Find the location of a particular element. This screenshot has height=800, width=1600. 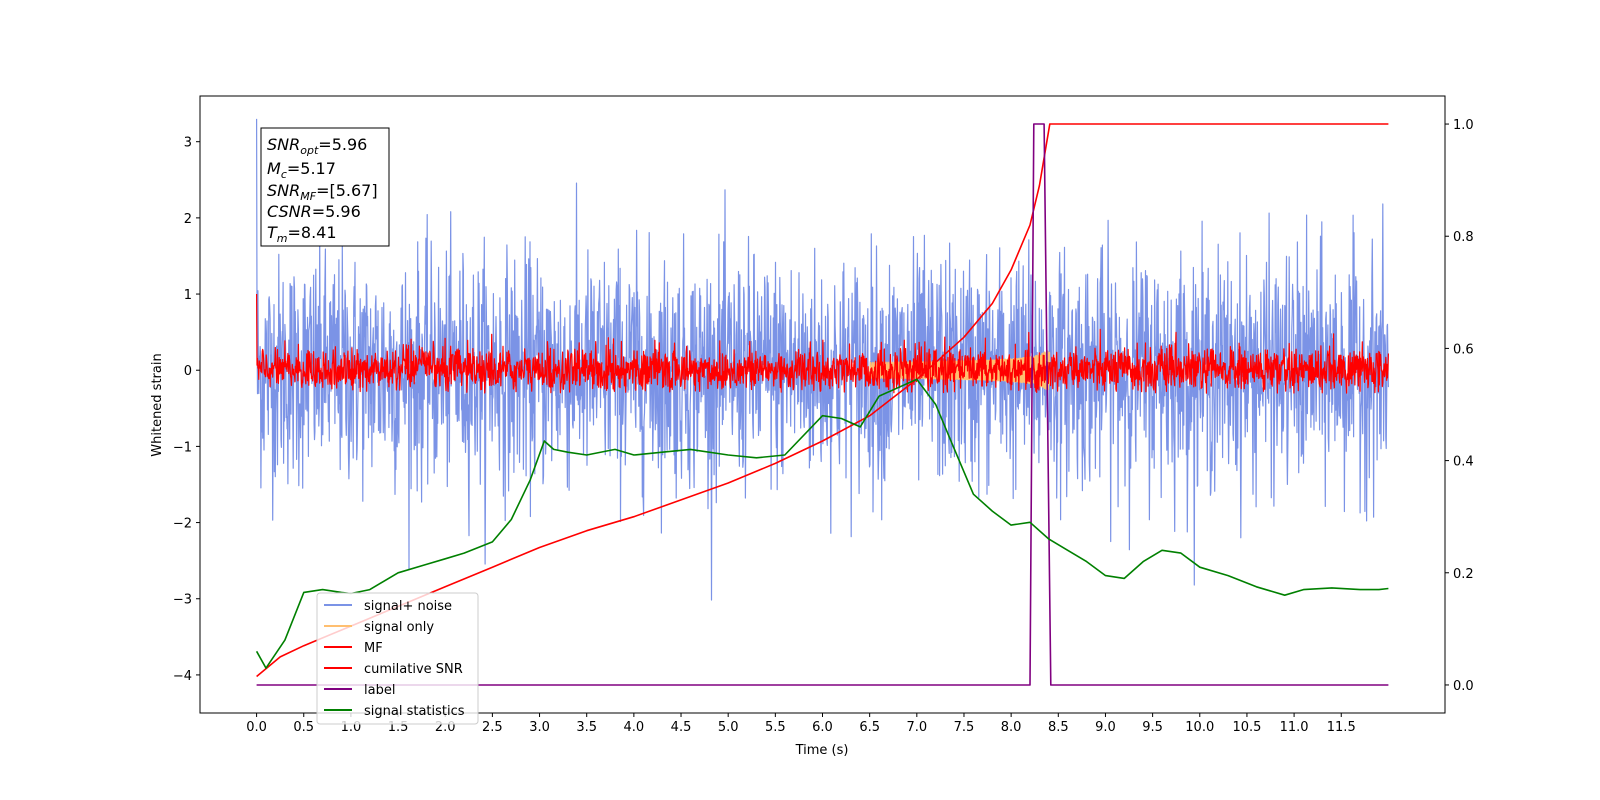

x-tick-label: 3.5 is located at coordinates (586, 727).